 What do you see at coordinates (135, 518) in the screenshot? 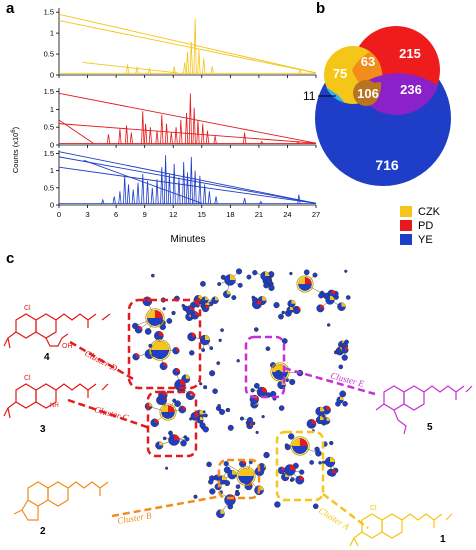
I see `cluster-b-label: Cluster B` at bounding box center [135, 518].